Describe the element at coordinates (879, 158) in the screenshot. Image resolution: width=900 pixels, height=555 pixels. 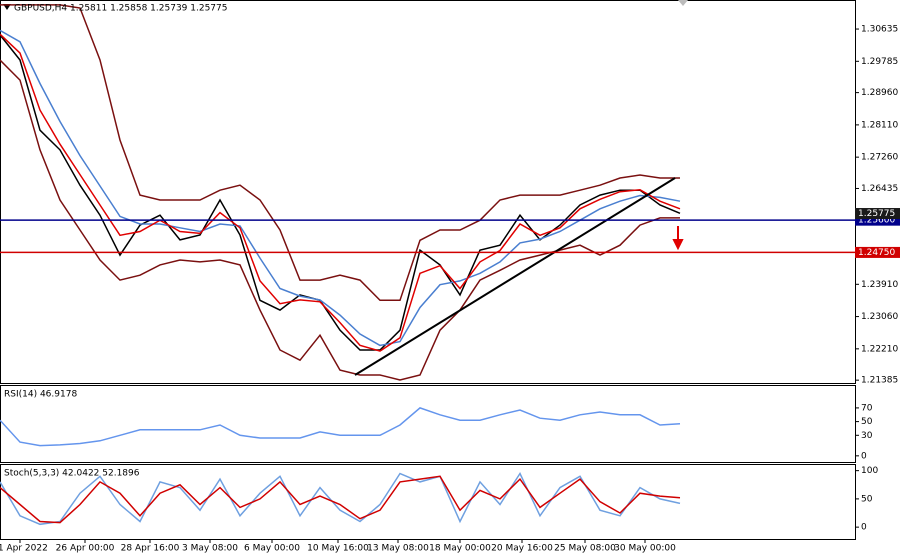
I see `y-tick-label: 1.27260` at that location.